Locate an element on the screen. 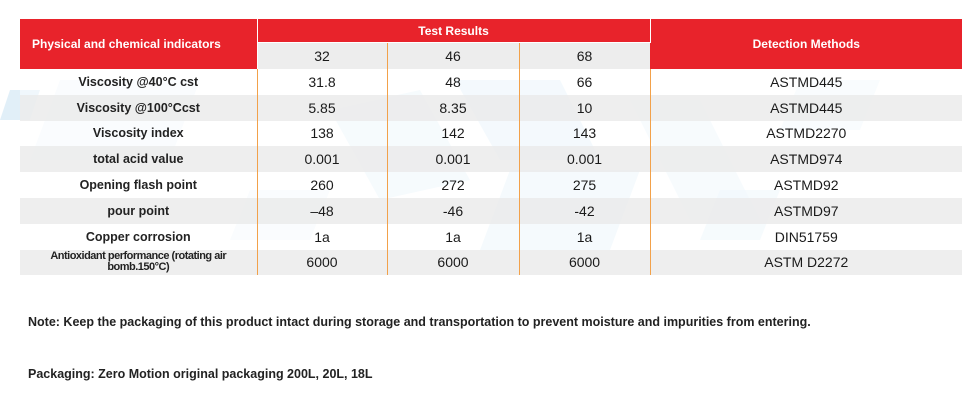 This screenshot has height=401, width=972. cell-value: 142 is located at coordinates (453, 133).